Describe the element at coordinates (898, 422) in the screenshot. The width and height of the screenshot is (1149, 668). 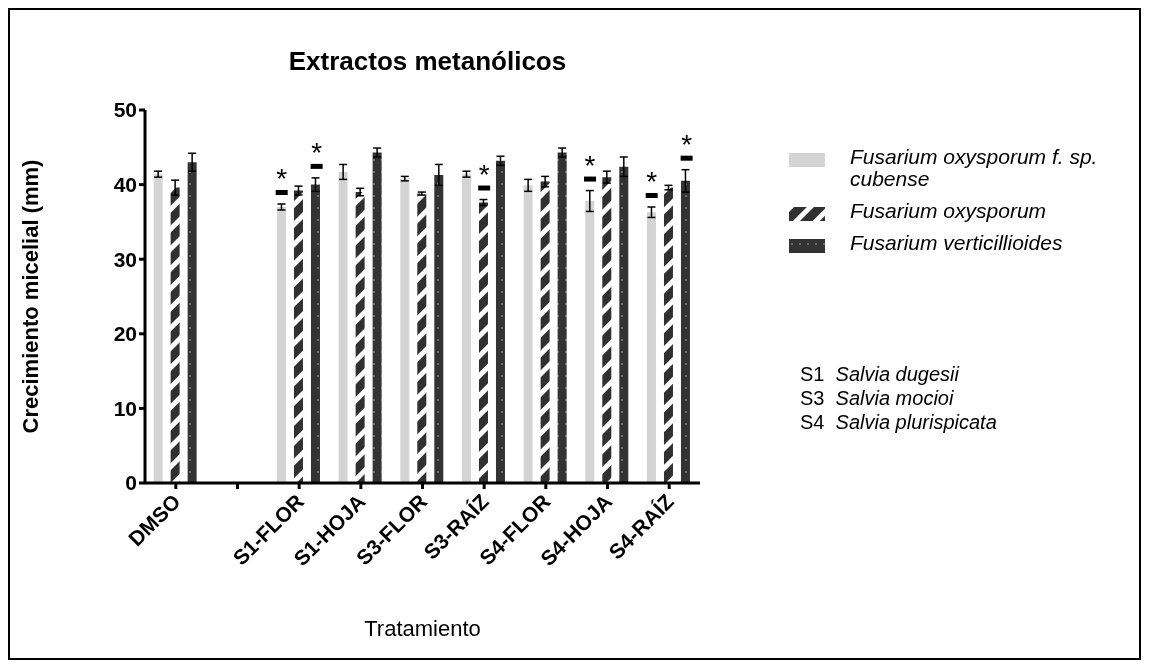
I see `text: S4 Salvia plurispicata` at that location.